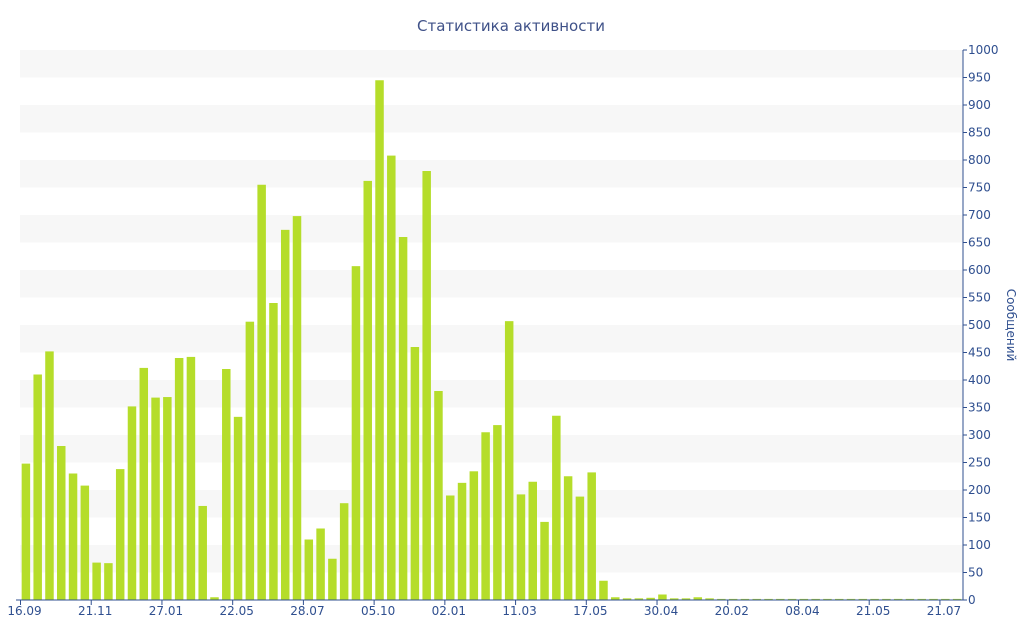 Image resolution: width=1024 pixels, height=640 pixels. What do you see at coordinates (511, 26) in the screenshot?
I see `chart-title: Статистика активности` at bounding box center [511, 26].